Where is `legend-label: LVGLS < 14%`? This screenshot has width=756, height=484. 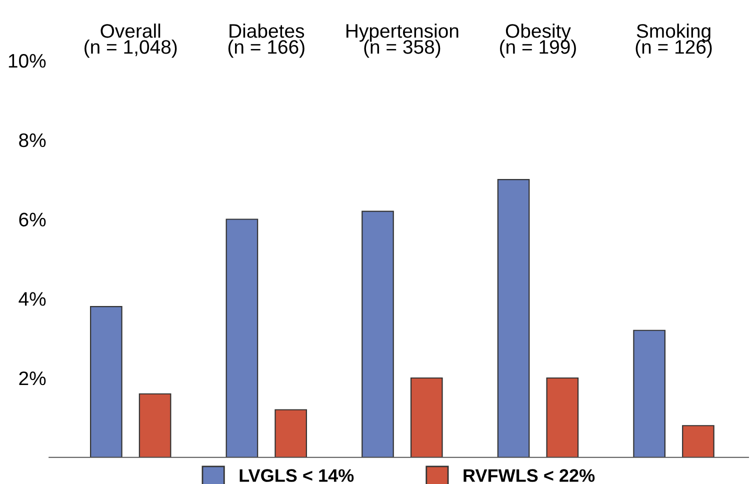 legend-label: LVGLS < 14% is located at coordinates (297, 475).